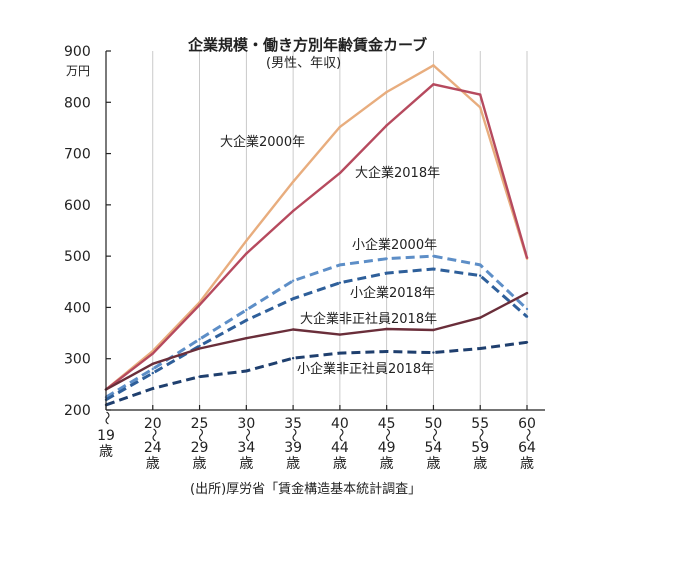  Describe the element at coordinates (368, 319) in the screenshot. I see `series-label: 大企業非正社員2018年` at that location.